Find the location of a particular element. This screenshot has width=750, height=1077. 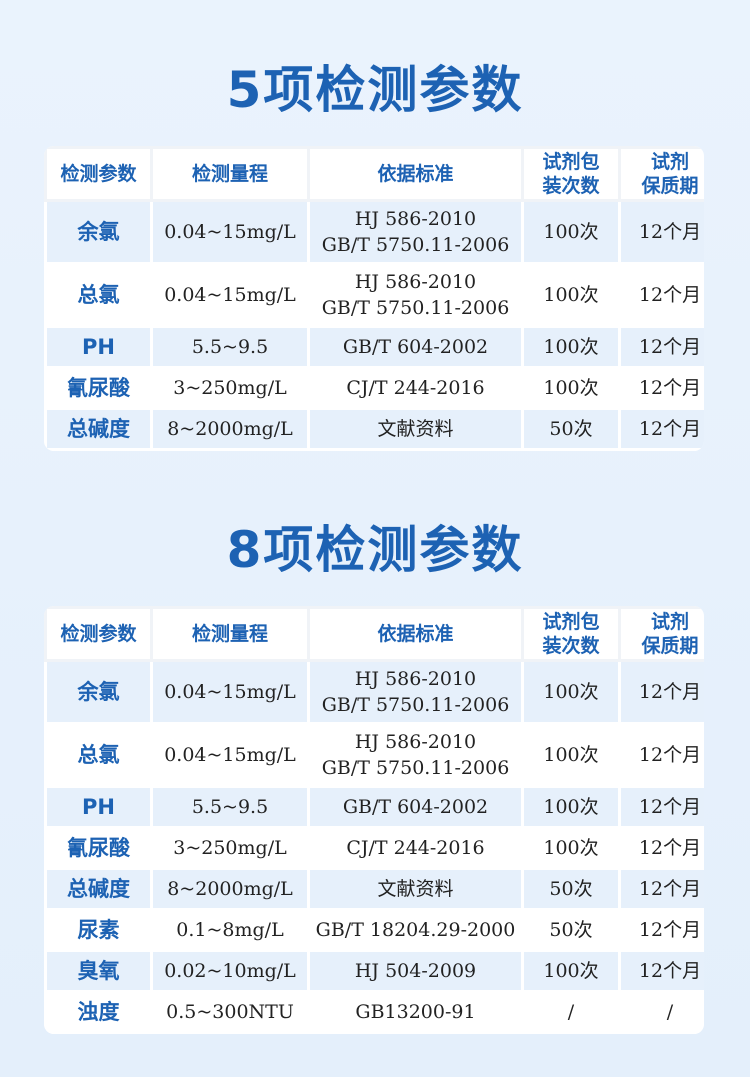

range: 0.1~8mg/L is located at coordinates (230, 930).